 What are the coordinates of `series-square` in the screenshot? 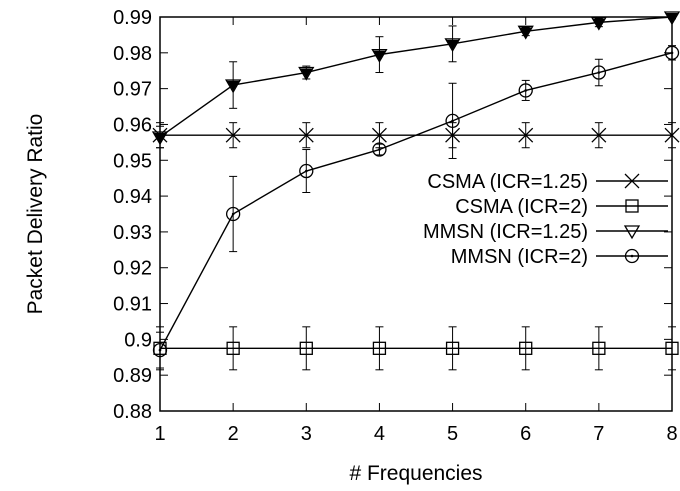 It's located at (416, 348).